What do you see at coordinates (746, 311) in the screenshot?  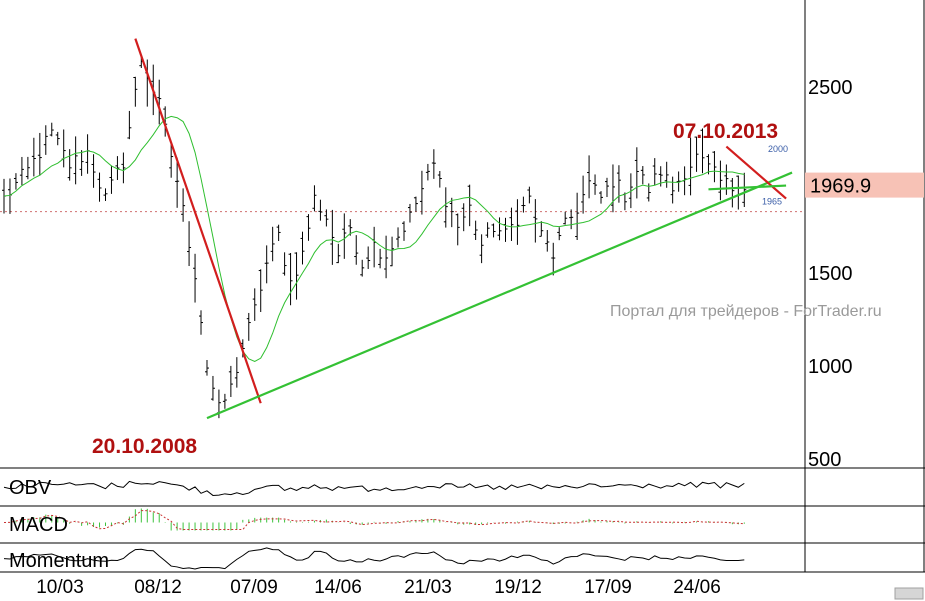 I see `watermark-text: Портал для трейдеров - ForTrader.ru` at bounding box center [746, 311].